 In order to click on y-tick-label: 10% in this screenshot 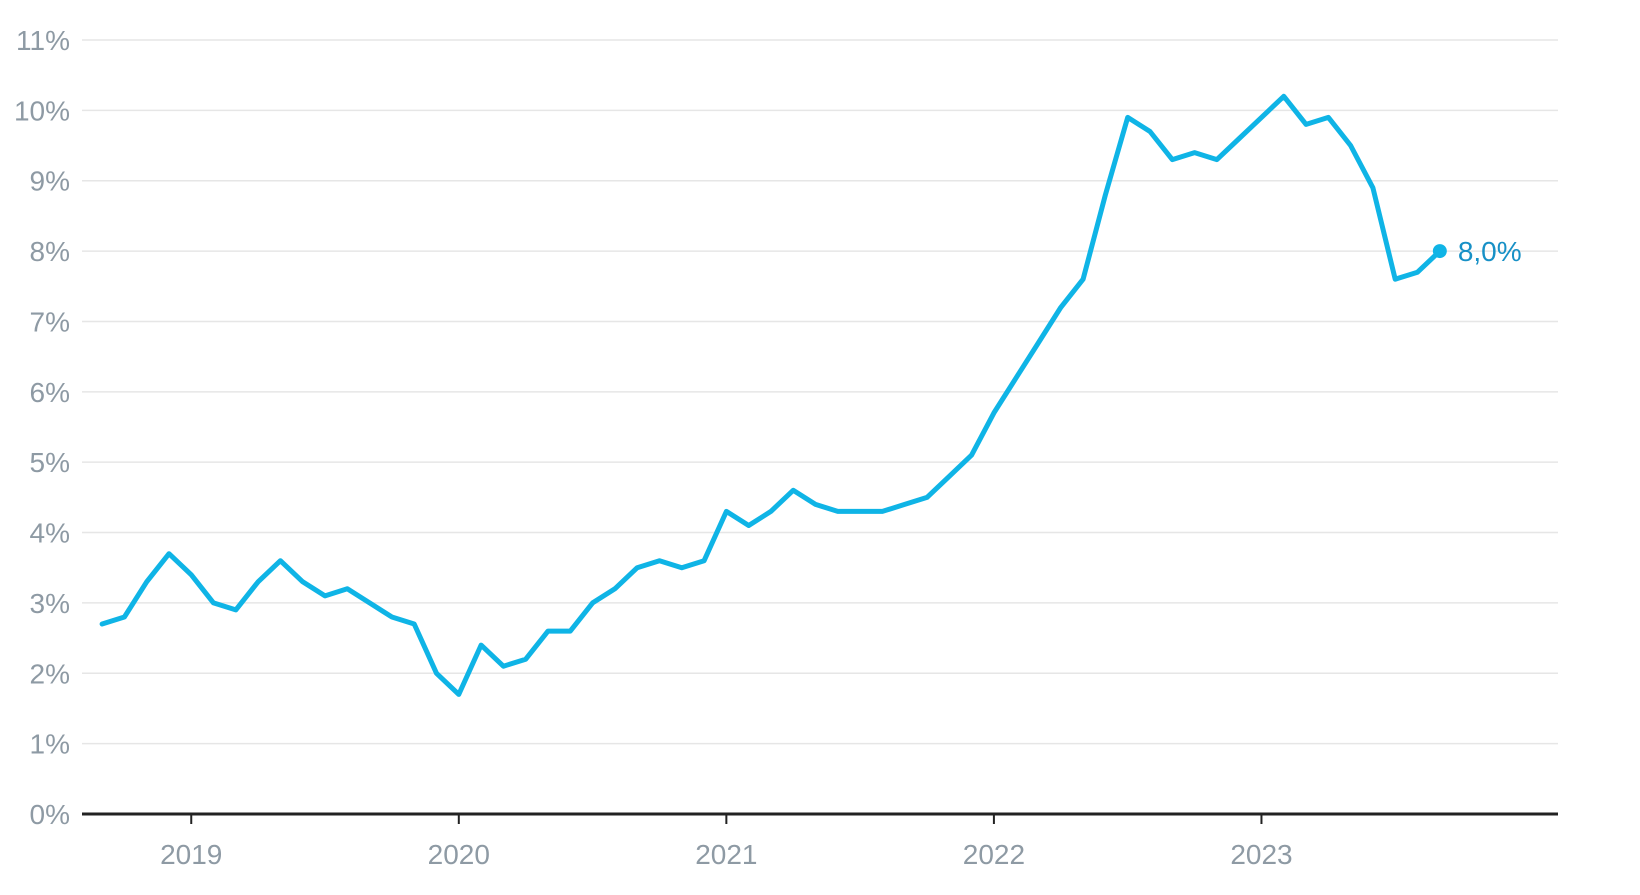, I will do `click(42, 110)`.